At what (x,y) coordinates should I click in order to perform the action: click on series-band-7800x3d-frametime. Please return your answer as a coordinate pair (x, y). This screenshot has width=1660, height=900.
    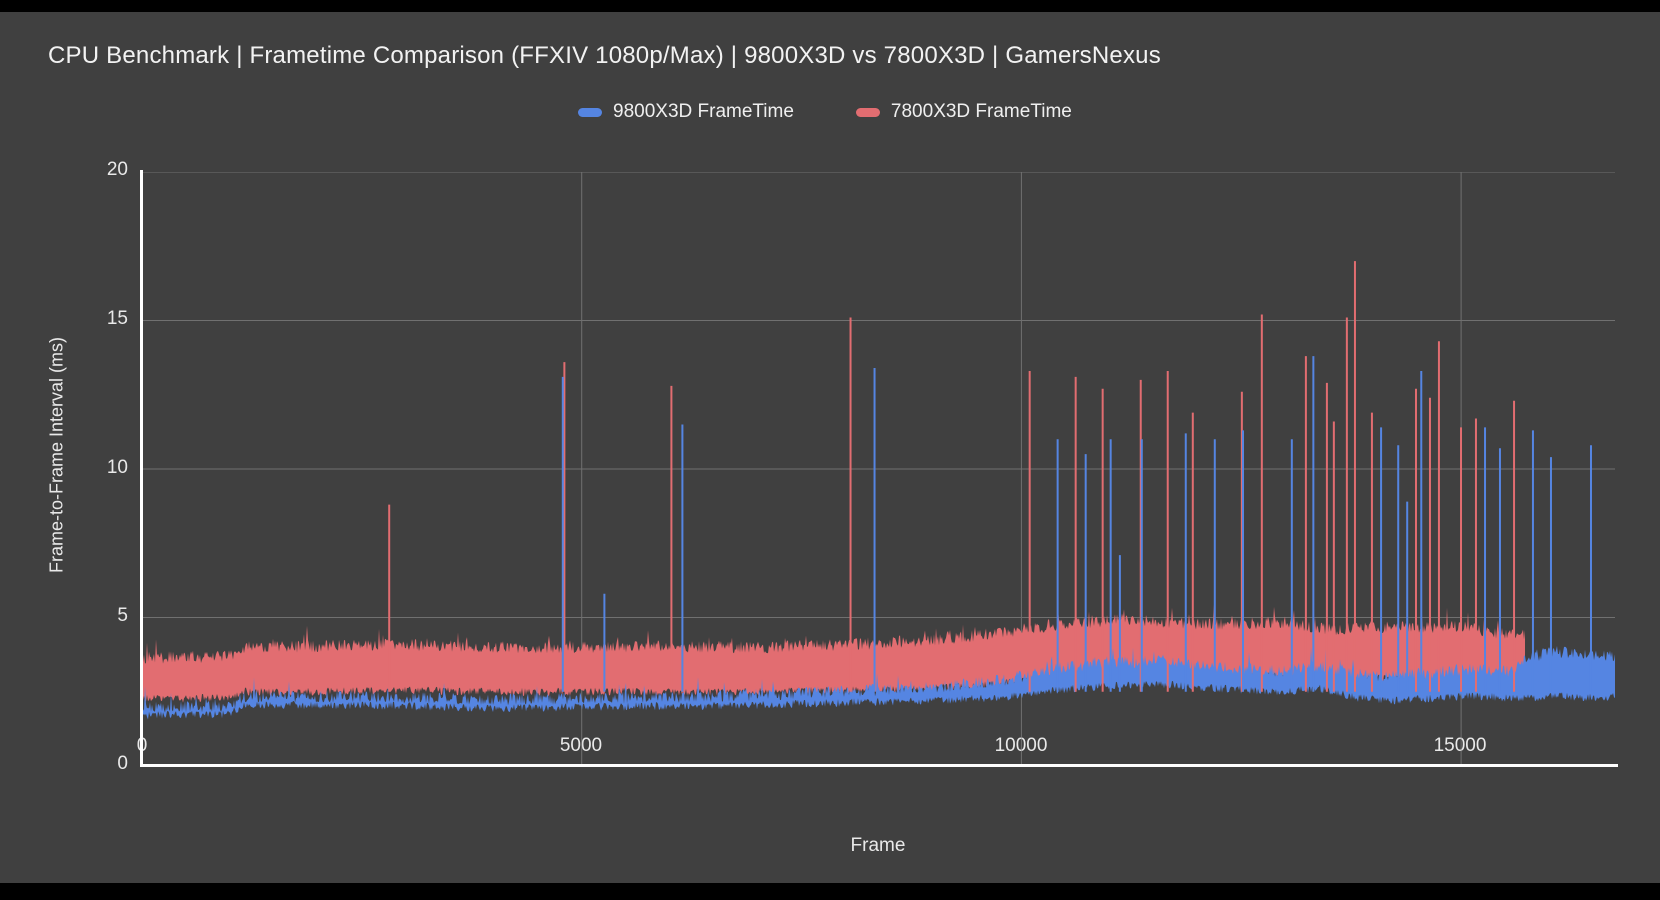
    Looking at the image, I should click on (833, 653).